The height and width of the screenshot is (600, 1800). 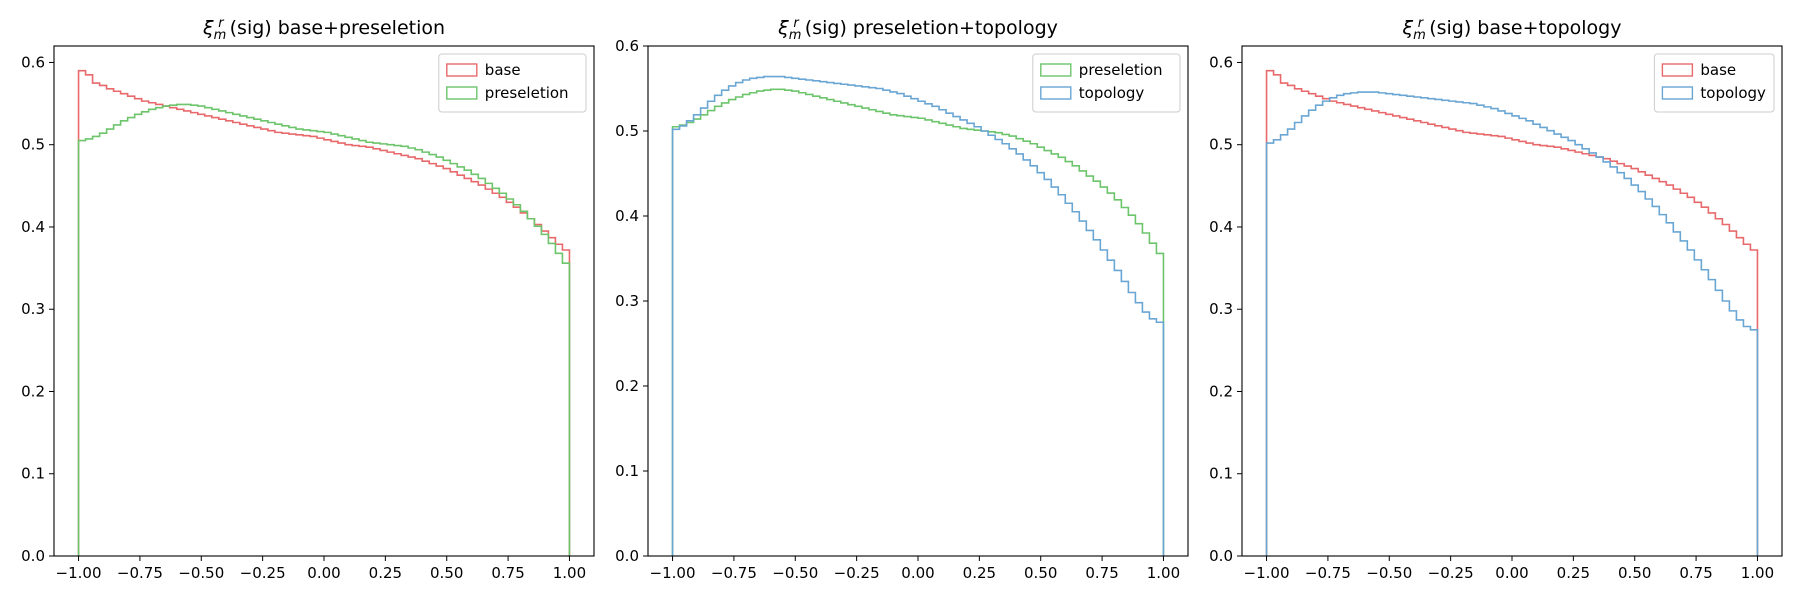 What do you see at coordinates (334, 28) in the screenshot?
I see `title-text: (sig) base+preseletion` at bounding box center [334, 28].